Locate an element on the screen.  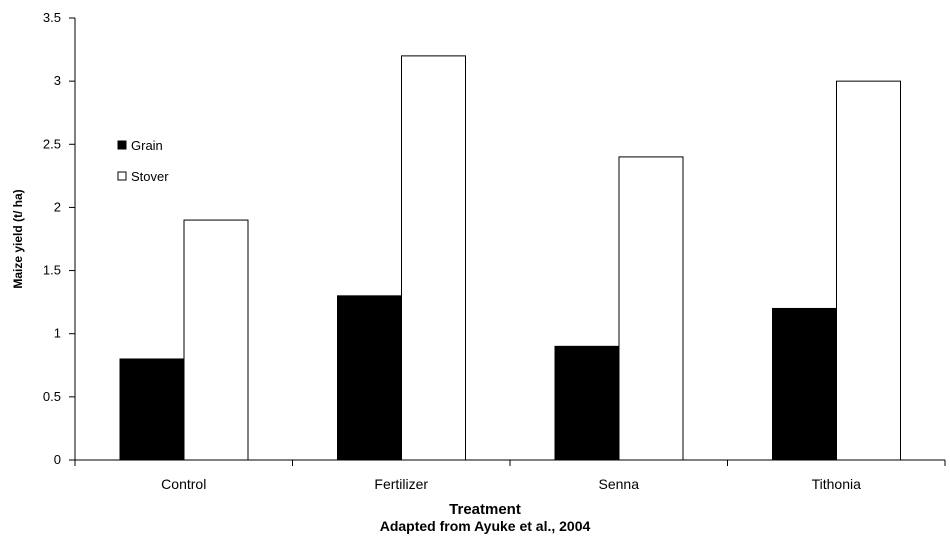
x-tick-label: Senna is located at coordinates (619, 484).